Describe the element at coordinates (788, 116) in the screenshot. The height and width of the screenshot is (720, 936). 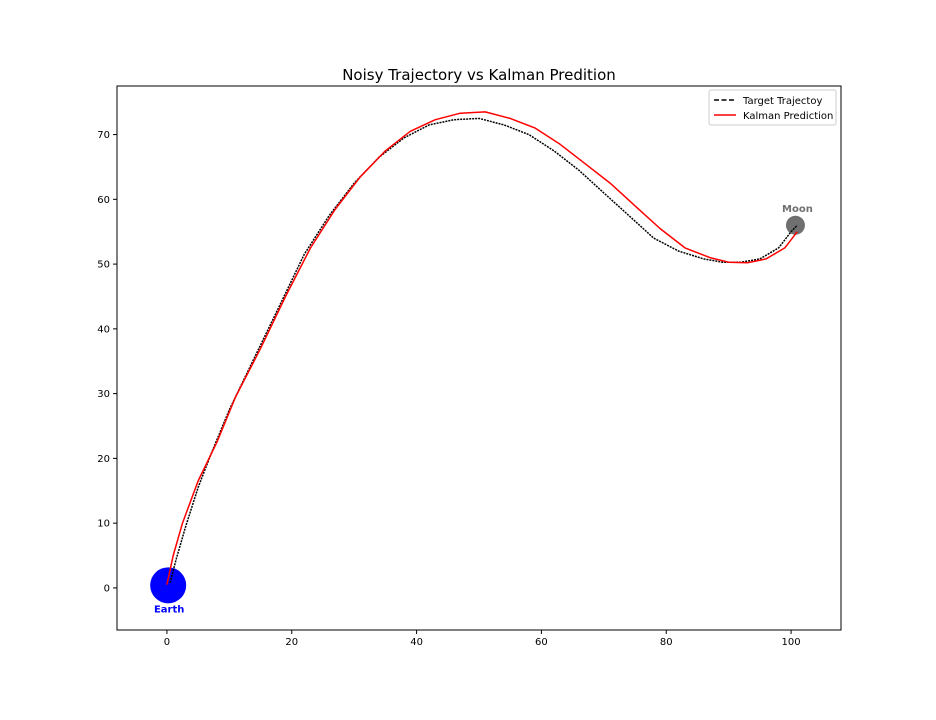
I see `legend-label-kalman: Kalman Prediction` at that location.